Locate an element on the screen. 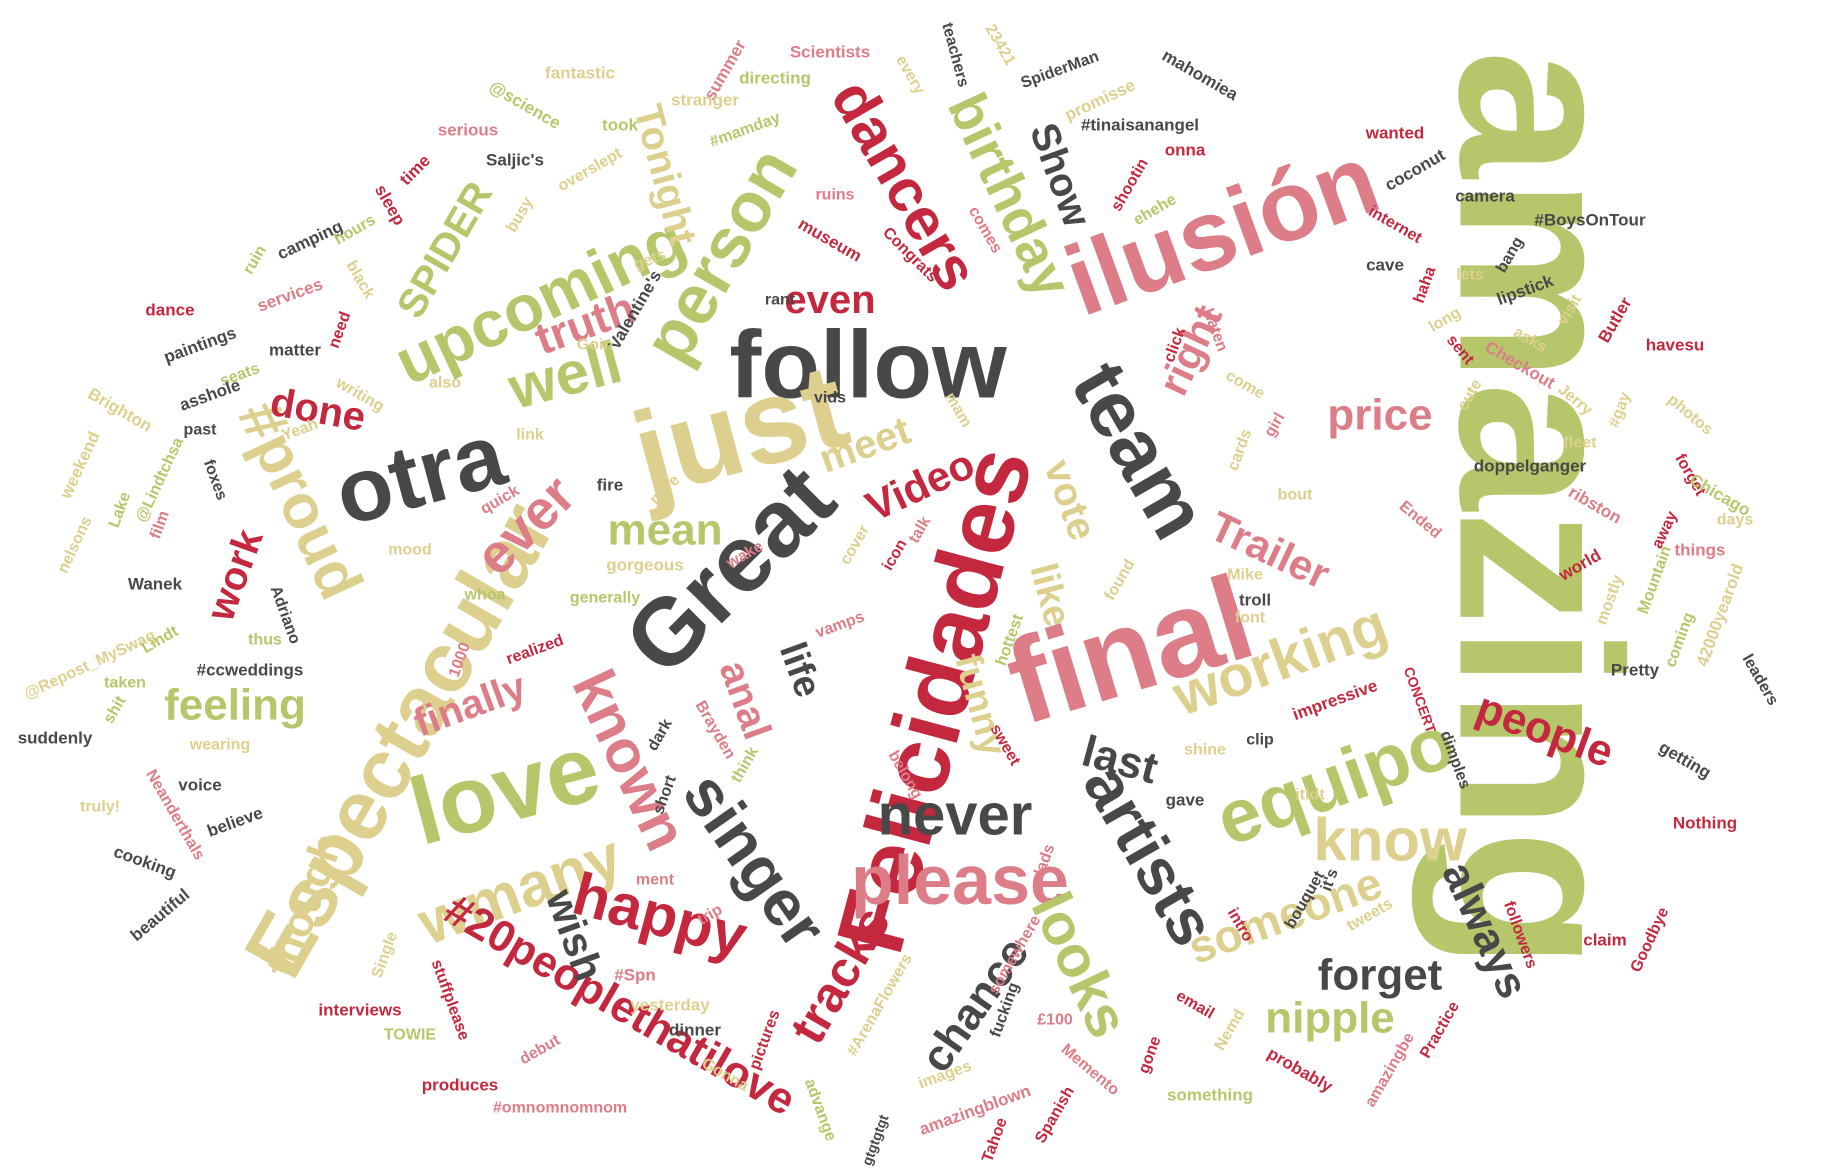 This screenshot has width=1826, height=1170. word-link: link is located at coordinates (530, 435).